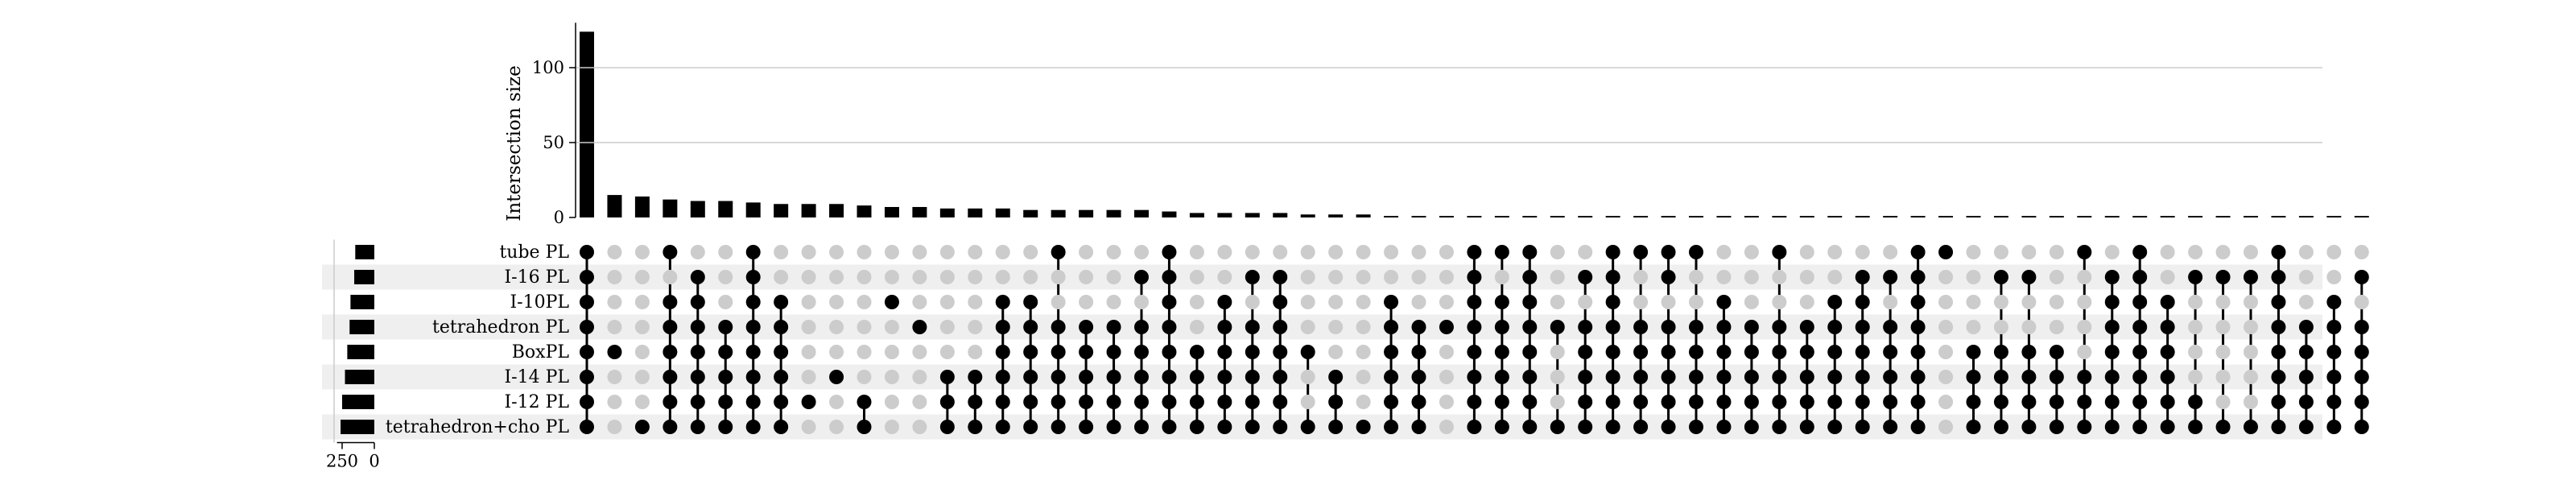  I want to click on row-stripe, so click(1322, 427).